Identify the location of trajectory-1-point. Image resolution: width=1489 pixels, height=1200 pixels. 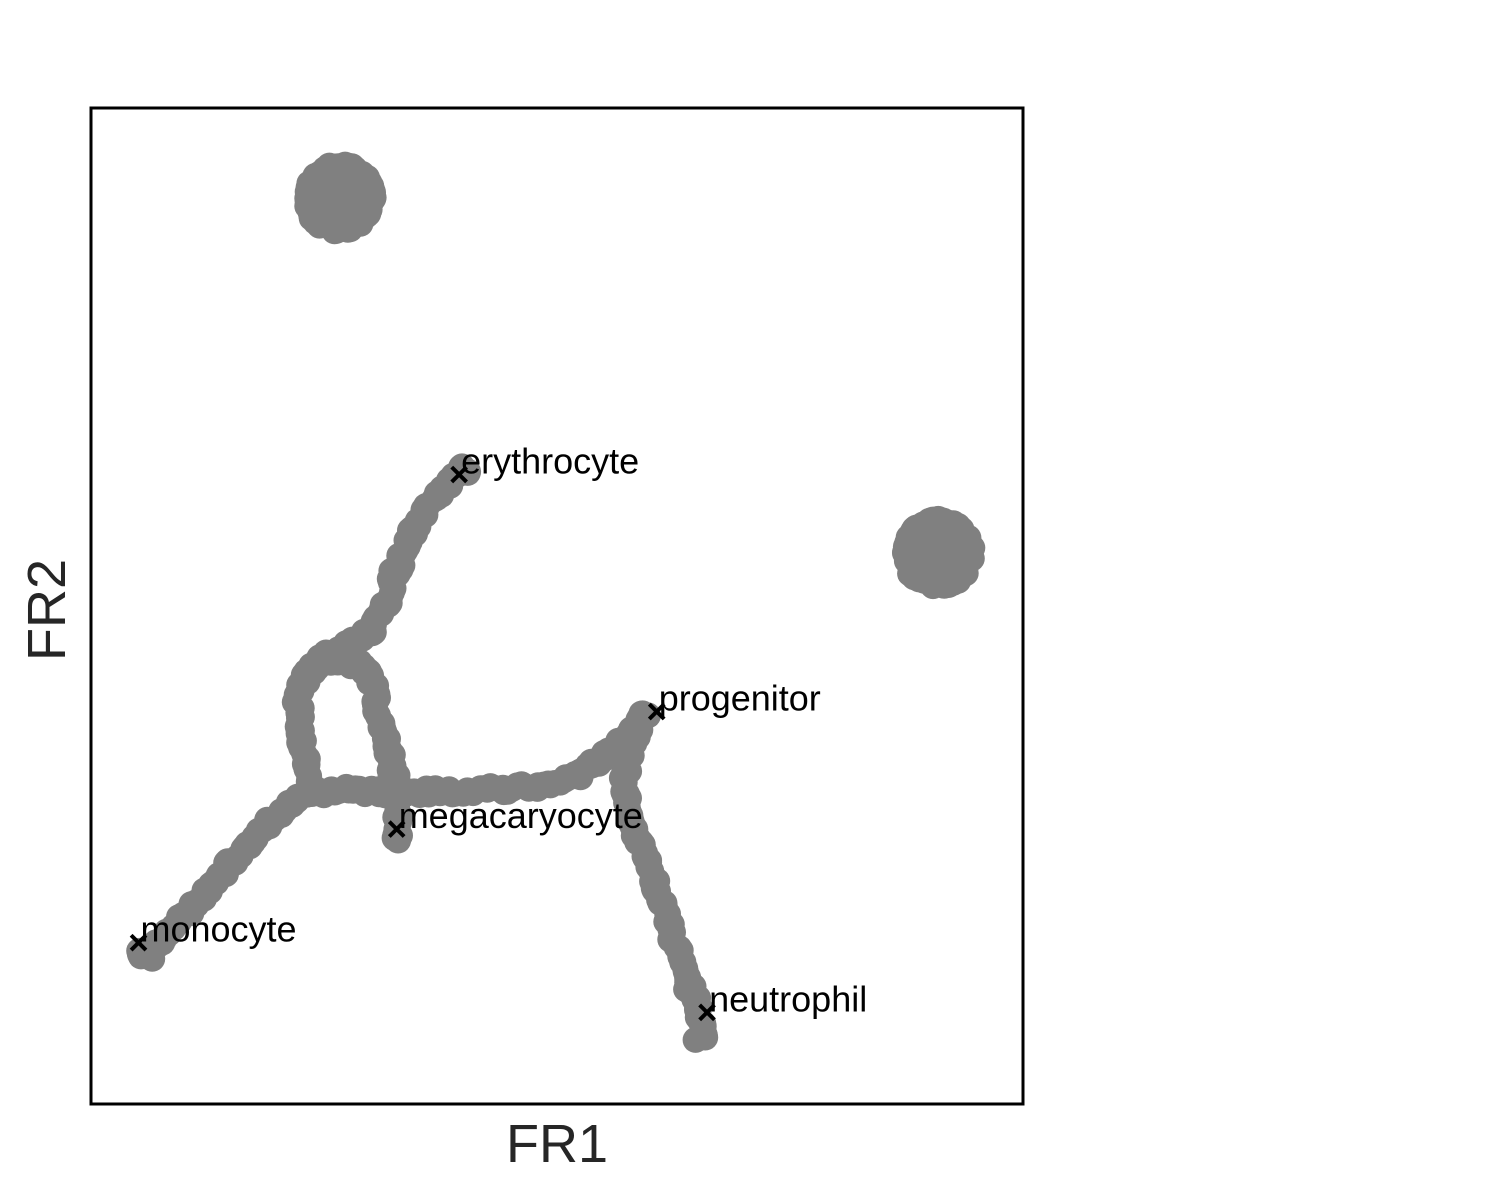
(695, 1039).